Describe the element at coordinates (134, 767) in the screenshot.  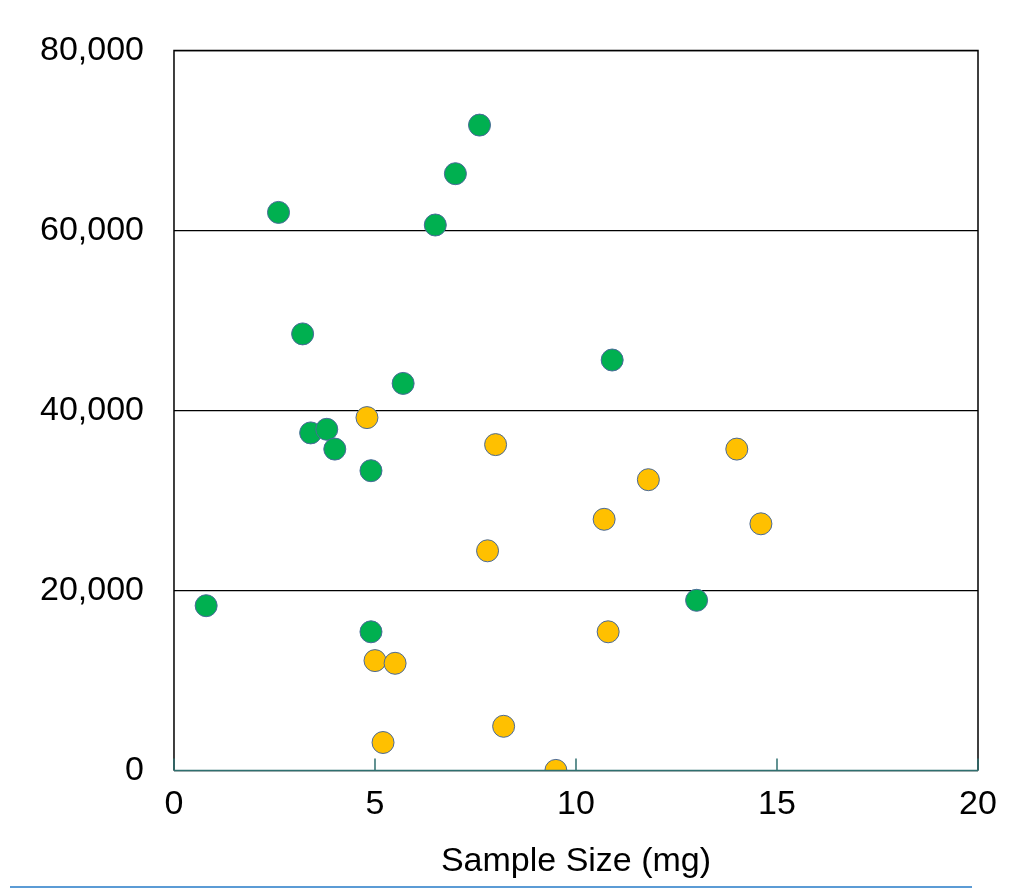
I see `y-tick-label: 0` at that location.